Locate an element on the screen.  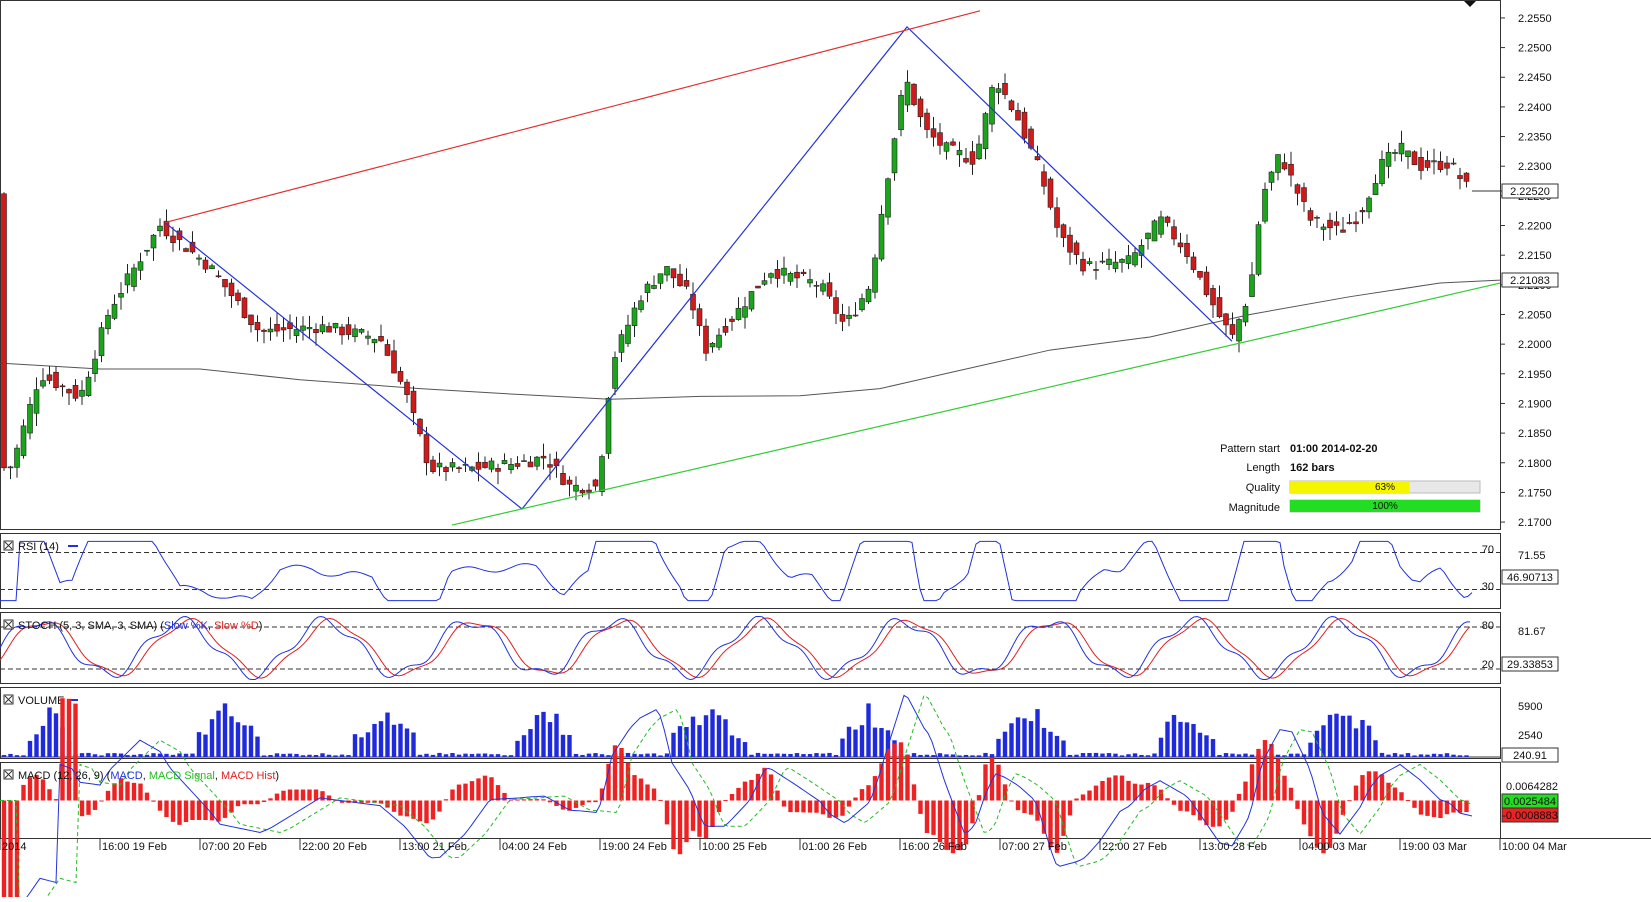
moving-average-line is located at coordinates (750, 339).